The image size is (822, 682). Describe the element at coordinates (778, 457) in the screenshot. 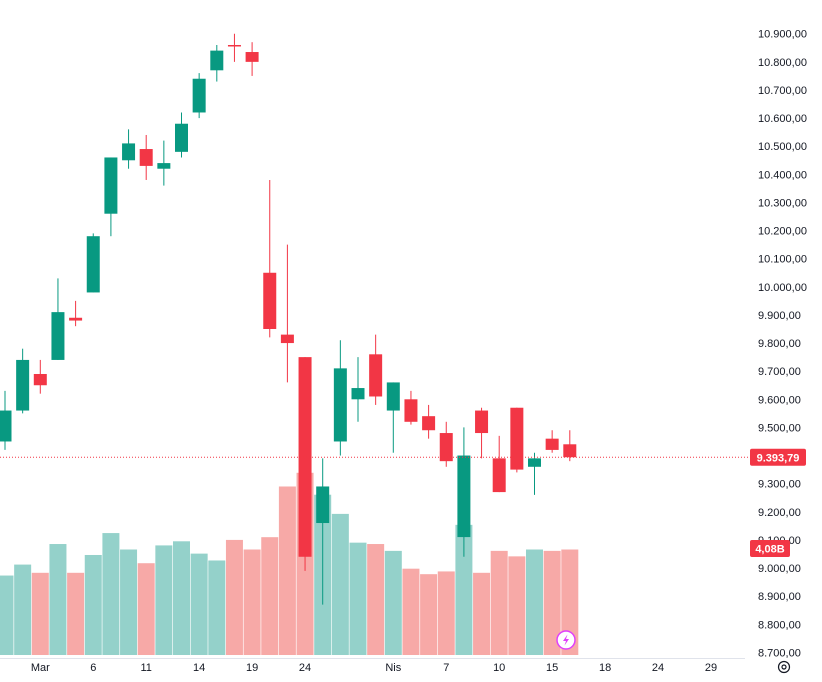

I see `last-price-badge: 9.393,79` at that location.